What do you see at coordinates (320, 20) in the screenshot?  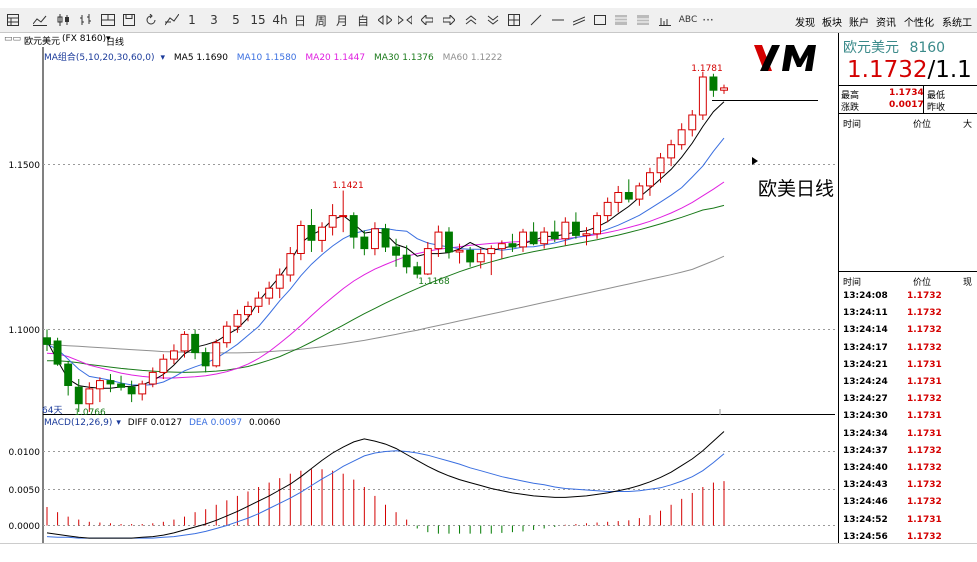 I see `period-week: 周` at bounding box center [320, 20].